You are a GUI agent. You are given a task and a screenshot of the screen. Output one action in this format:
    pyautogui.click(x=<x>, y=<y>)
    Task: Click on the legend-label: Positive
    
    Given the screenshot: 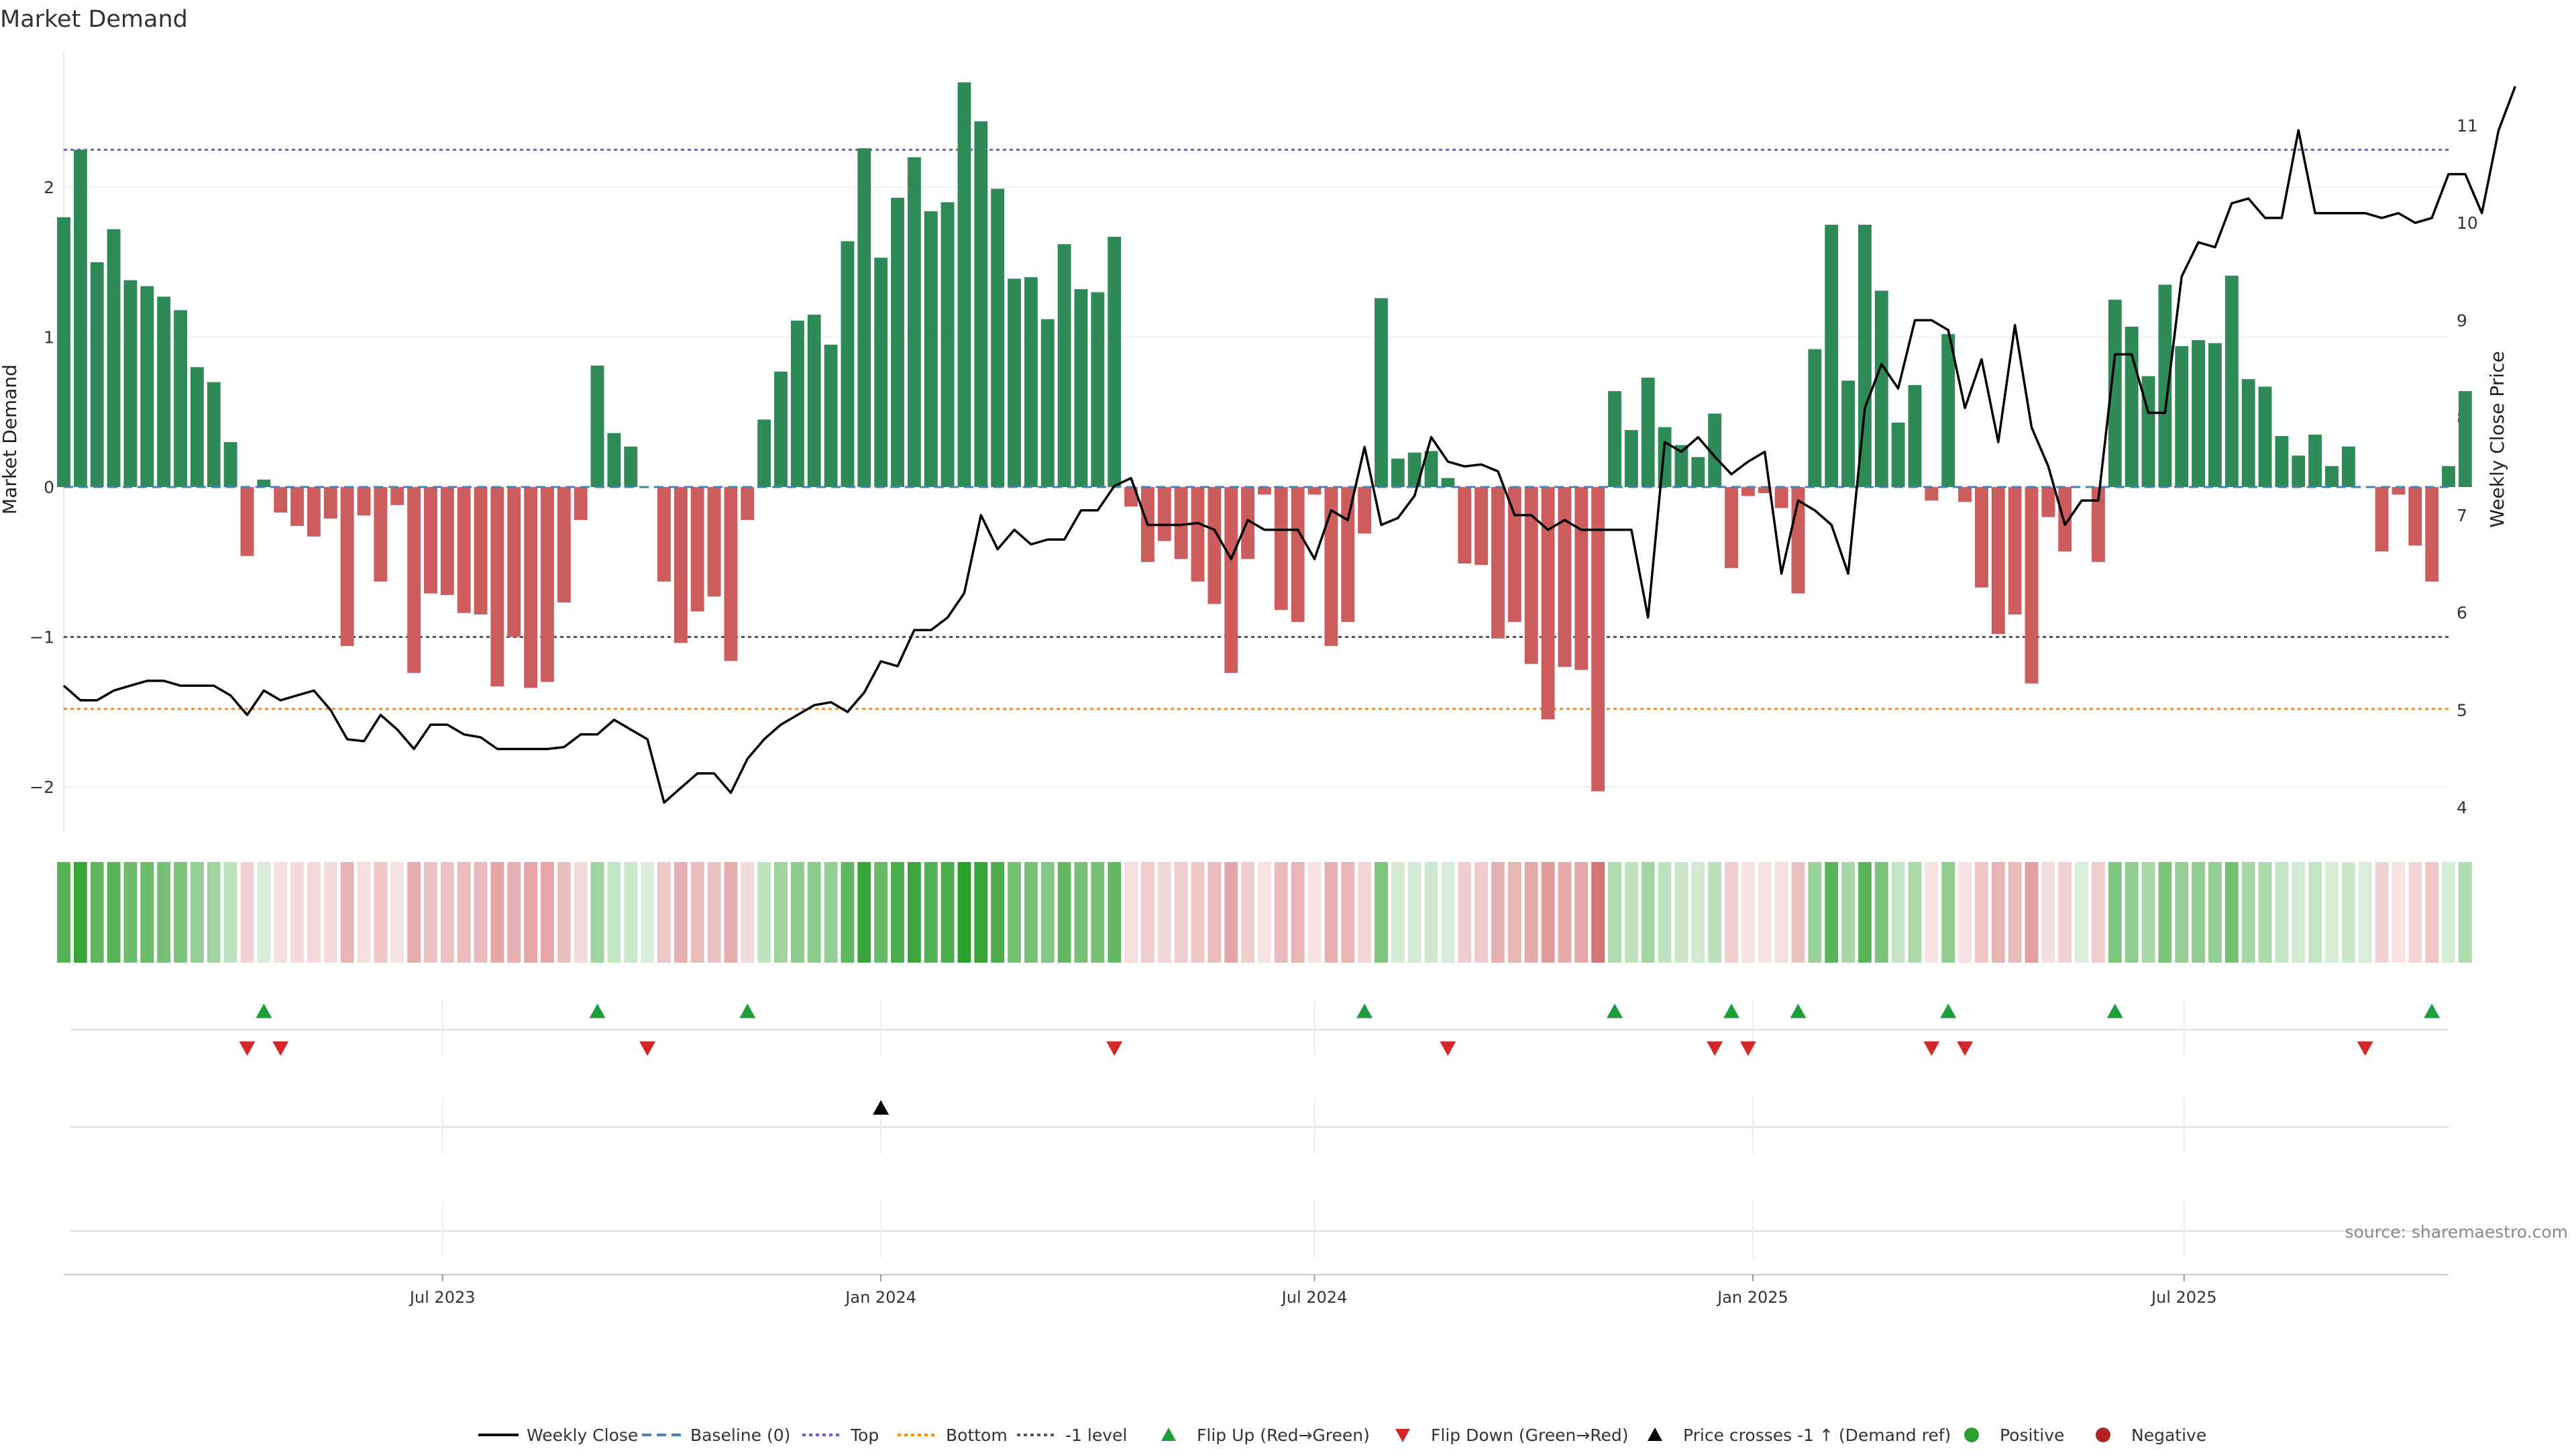 What is the action you would take?
    pyautogui.click(x=2032, y=1435)
    